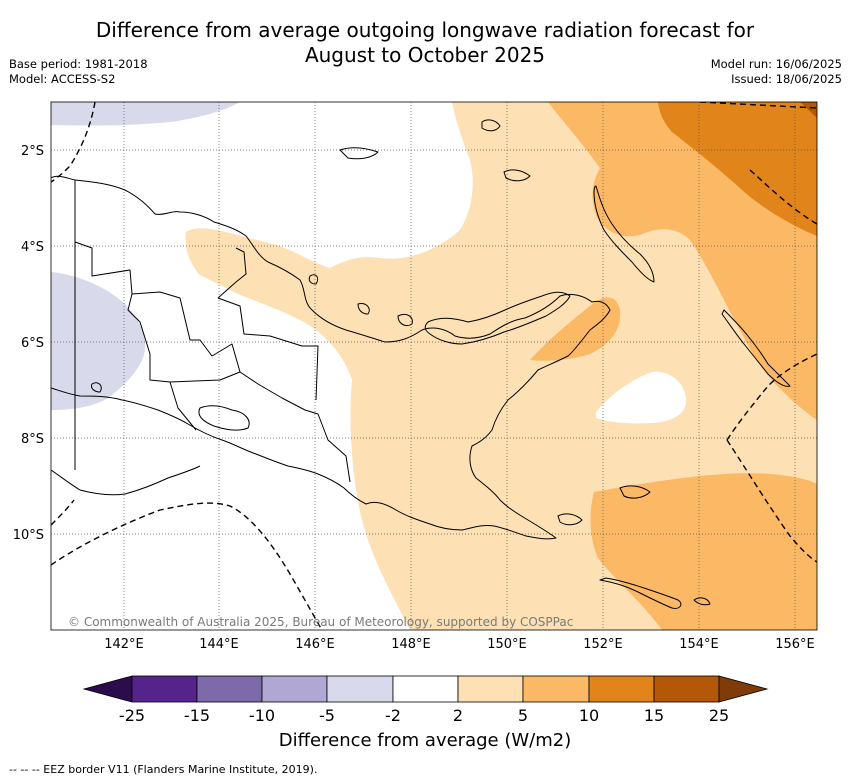  Describe the element at coordinates (795, 644) in the screenshot. I see `lon-tick-label: 156°E` at that location.